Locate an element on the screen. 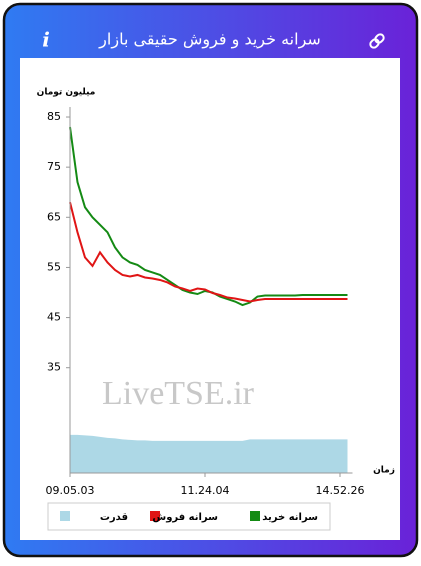 The height and width of the screenshot is (566, 421). y-tick-label: 45 is located at coordinates (54, 317).